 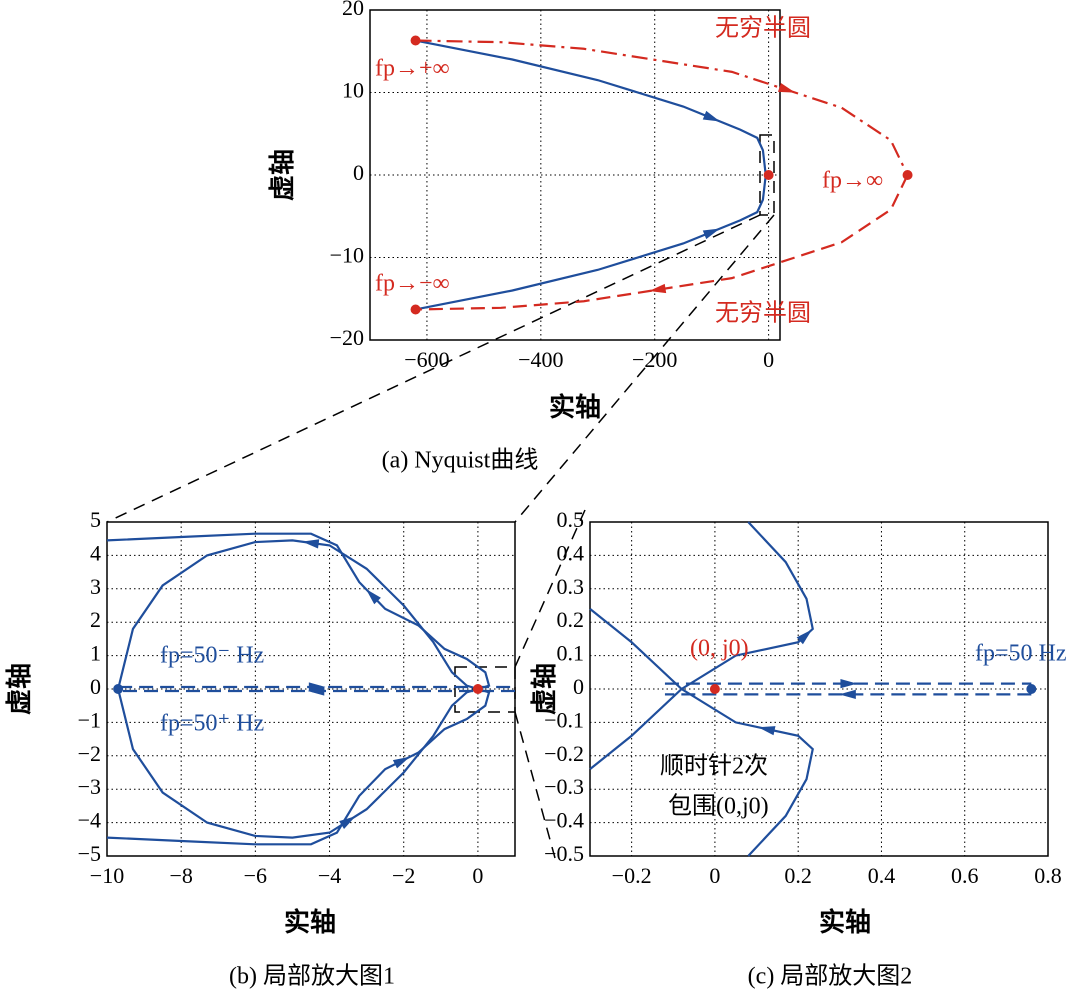 I want to click on x-tick-label: −400, so click(x=540, y=359).